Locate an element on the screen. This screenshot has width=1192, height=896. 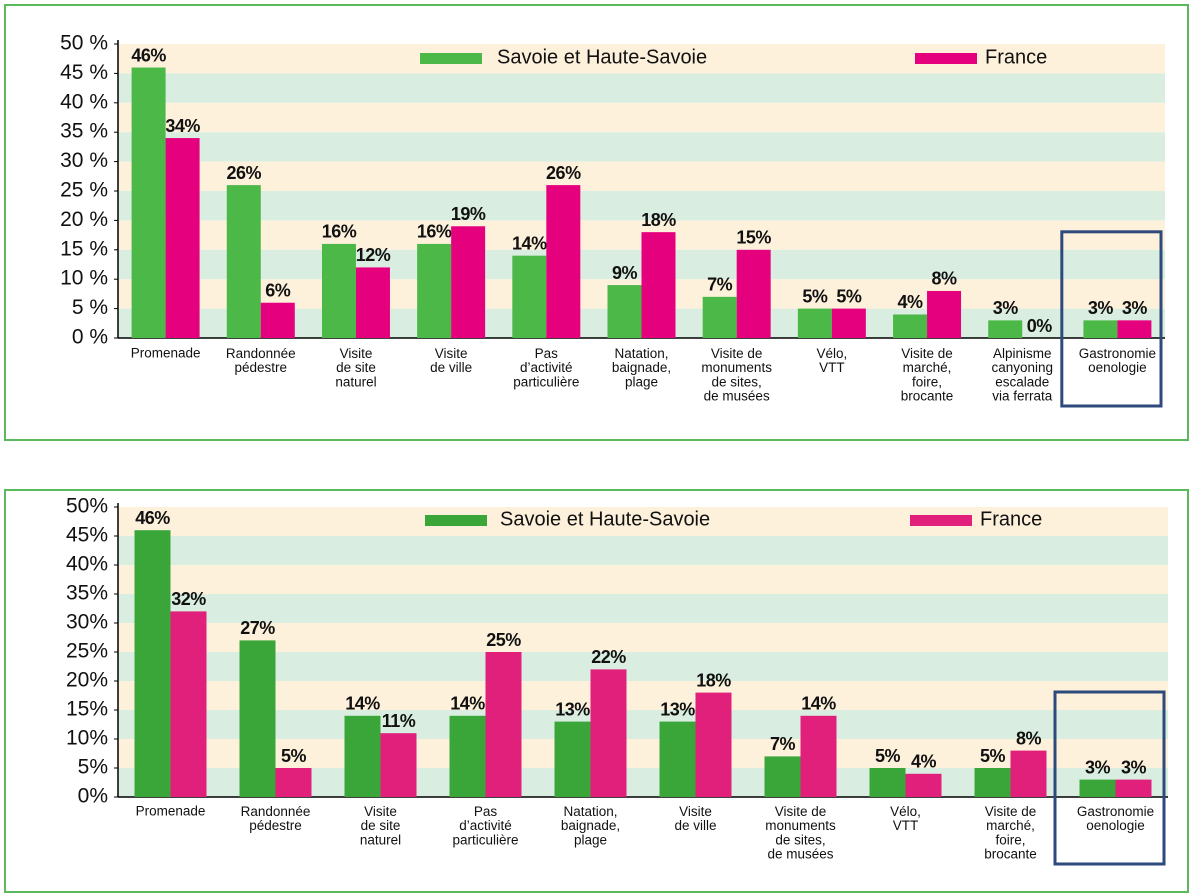
value-label: 9% is located at coordinates (625, 273).